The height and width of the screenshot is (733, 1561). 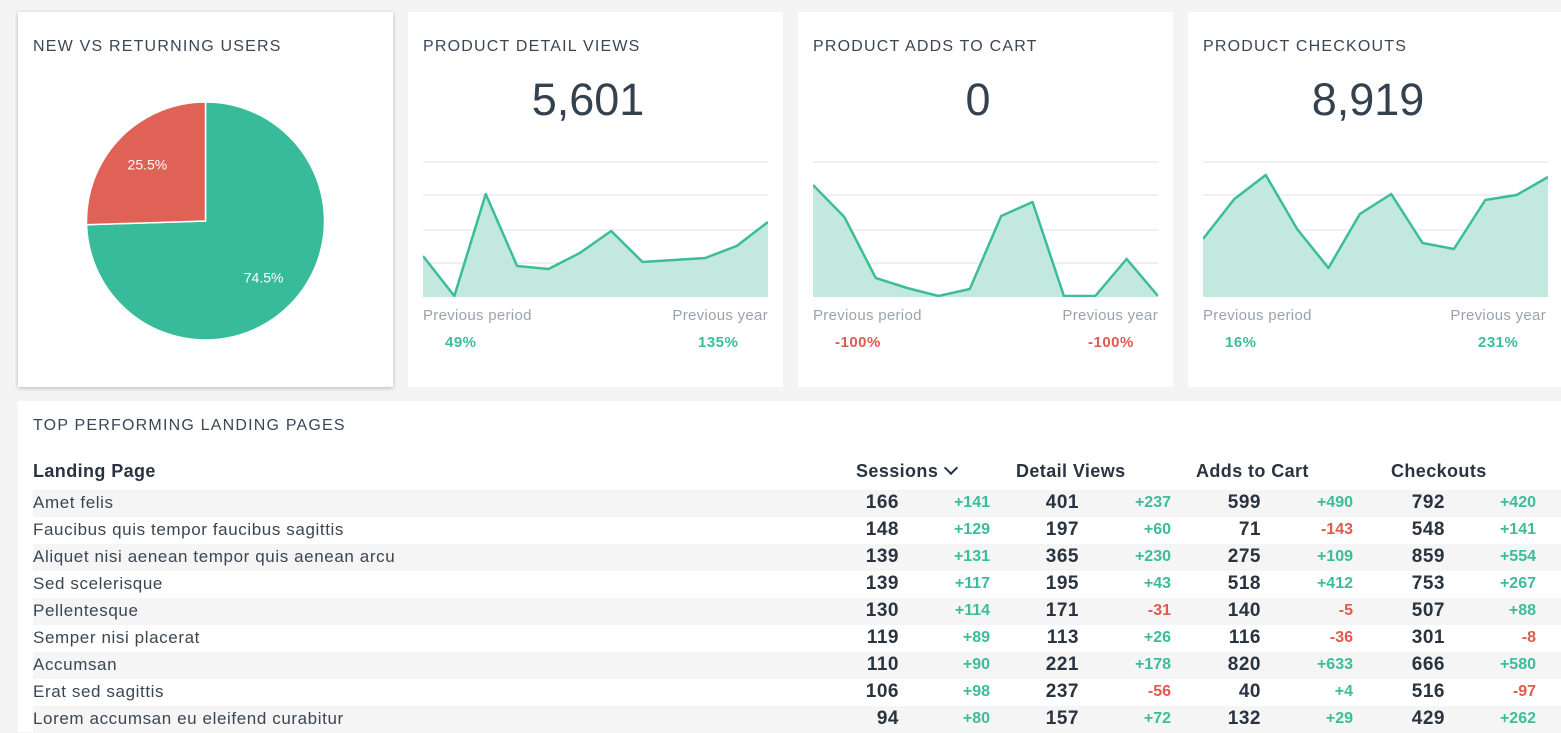 I want to click on sessions-value: 130, so click(x=882, y=610).